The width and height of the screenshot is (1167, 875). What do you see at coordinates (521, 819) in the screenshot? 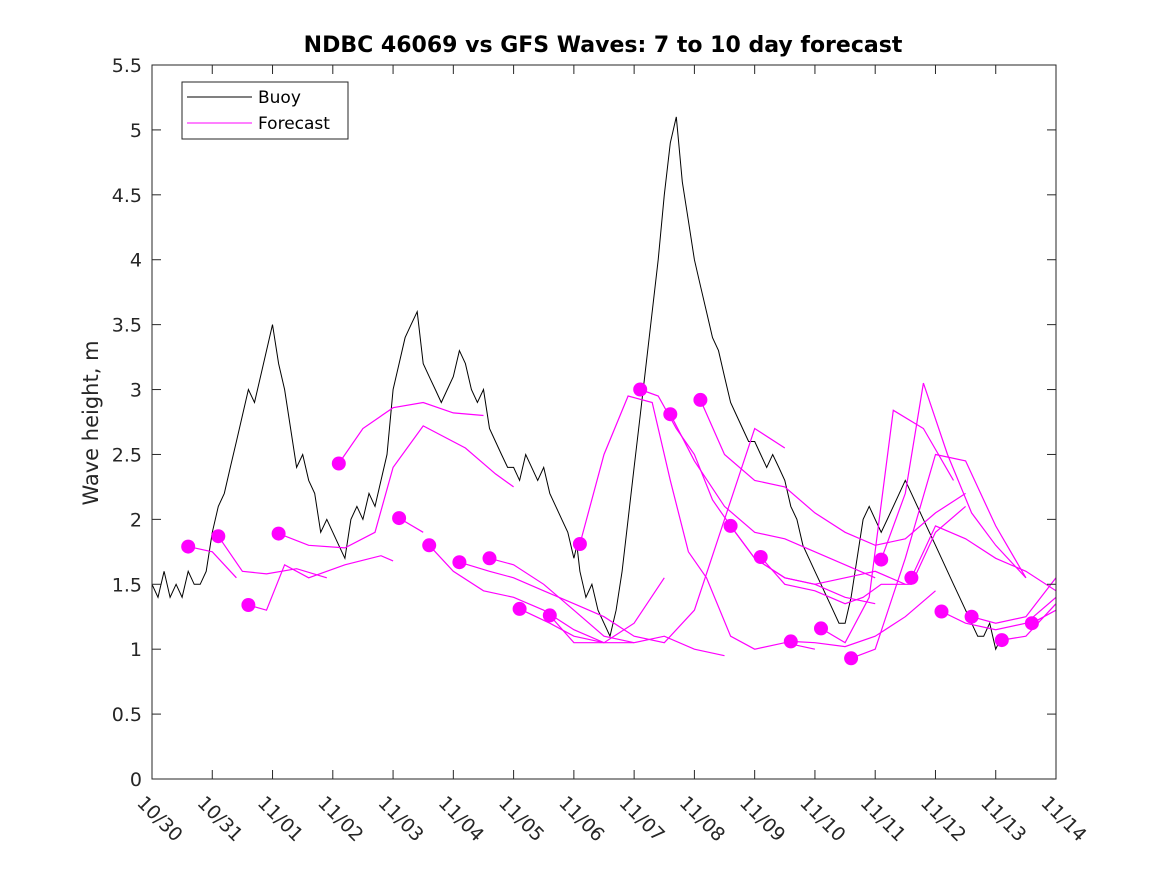
I see `x-tick-label: 11/05` at bounding box center [521, 819].